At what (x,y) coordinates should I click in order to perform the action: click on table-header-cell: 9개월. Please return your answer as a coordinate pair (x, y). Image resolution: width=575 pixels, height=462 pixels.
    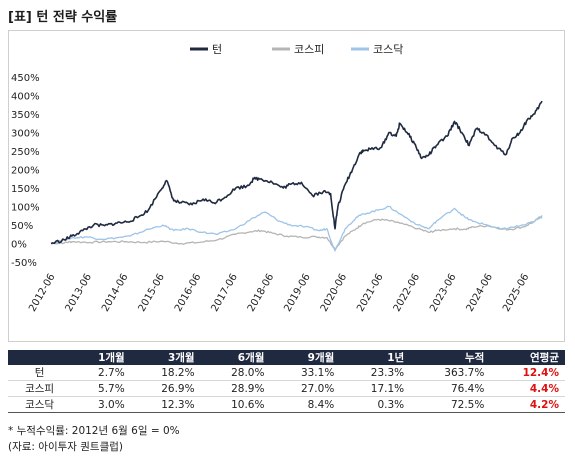
    Looking at the image, I should click on (305, 357).